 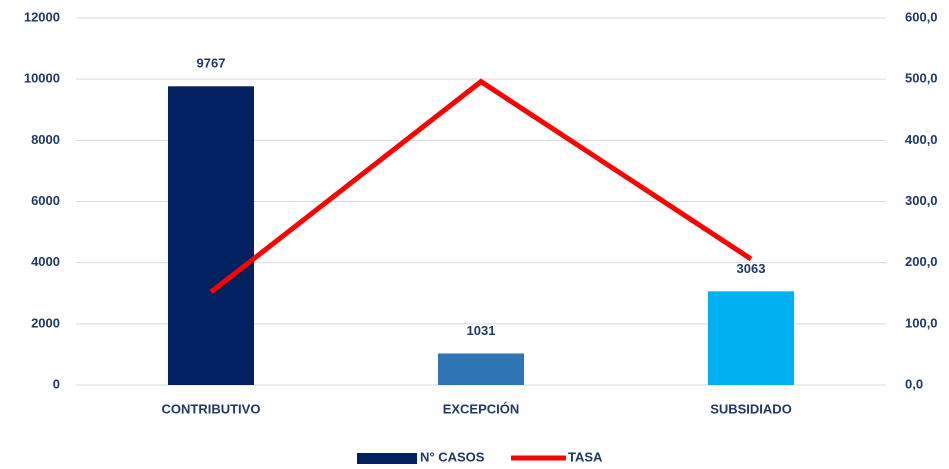 What do you see at coordinates (387, 458) in the screenshot?
I see `legend-swatch` at bounding box center [387, 458].